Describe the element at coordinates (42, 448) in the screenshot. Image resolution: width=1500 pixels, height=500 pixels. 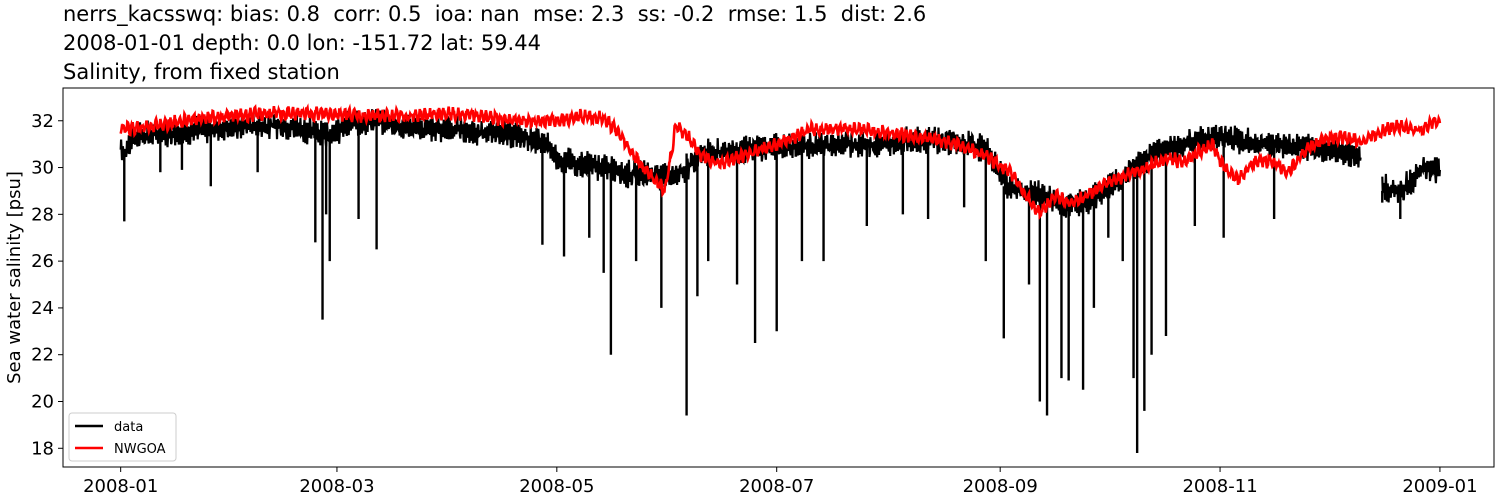
I see `y-tick-label: 18` at that location.